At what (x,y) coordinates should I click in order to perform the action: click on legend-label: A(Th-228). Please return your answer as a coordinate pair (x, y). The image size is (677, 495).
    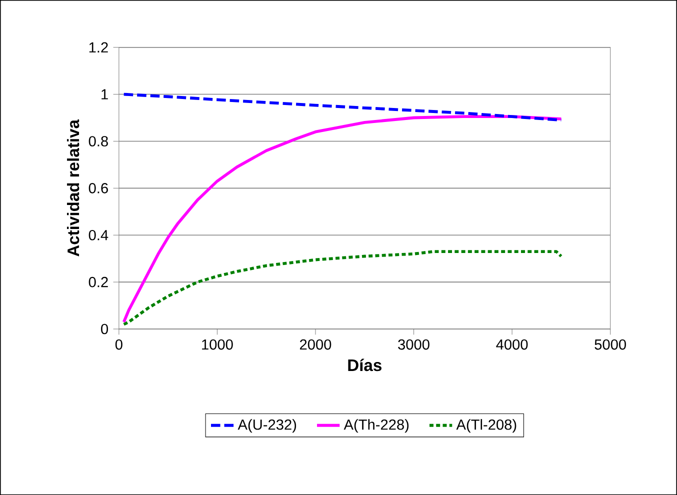
    Looking at the image, I should click on (376, 425).